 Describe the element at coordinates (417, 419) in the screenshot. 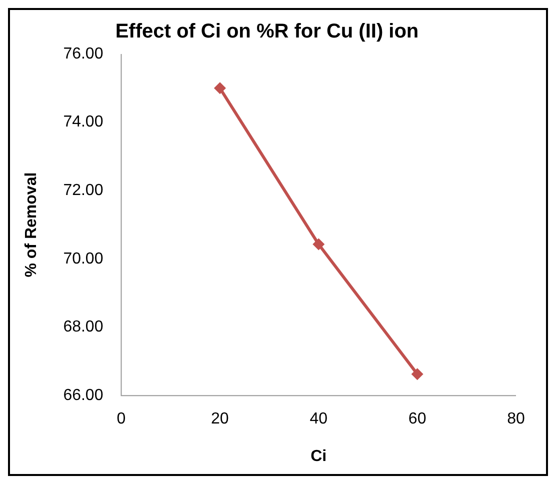

I see `x-tick-label: 60` at that location.